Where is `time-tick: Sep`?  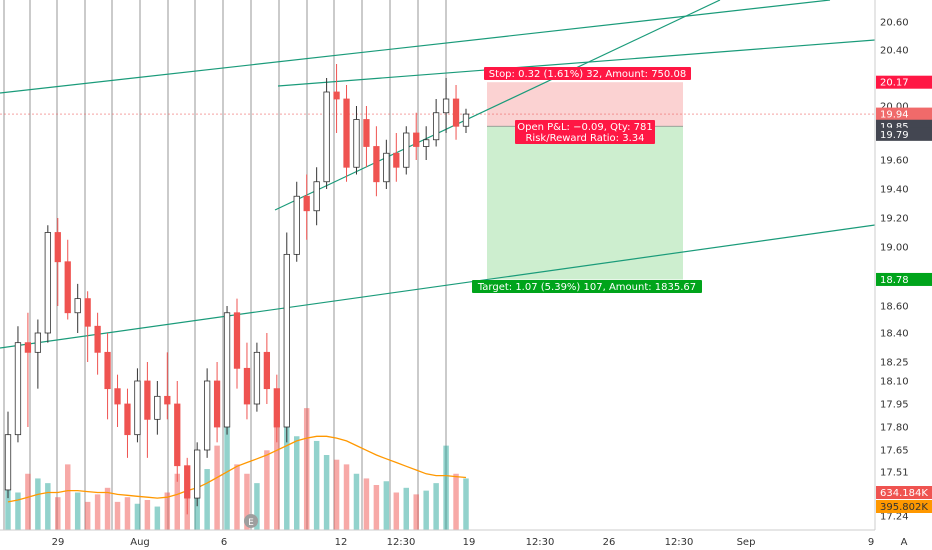 time-tick: Sep is located at coordinates (746, 542).